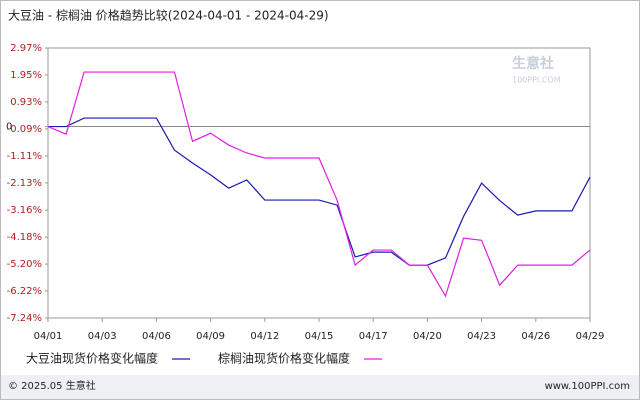  I want to click on x-tick-label: 04/17, so click(373, 336).